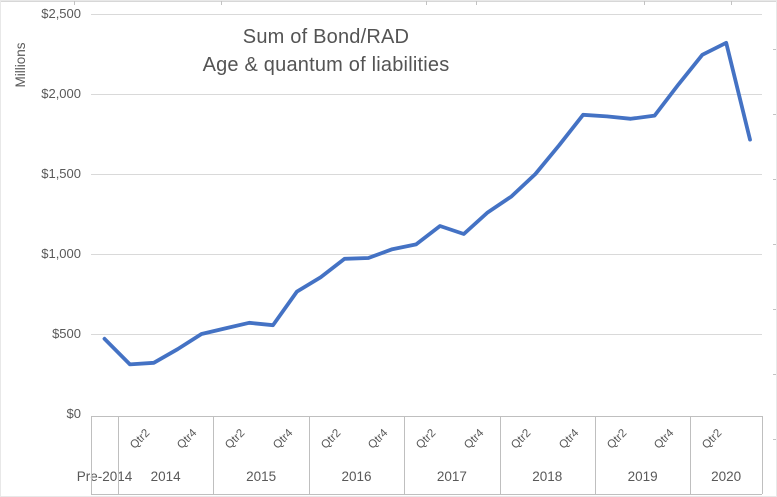  I want to click on y-tick-label: $1,000, so click(61, 253).